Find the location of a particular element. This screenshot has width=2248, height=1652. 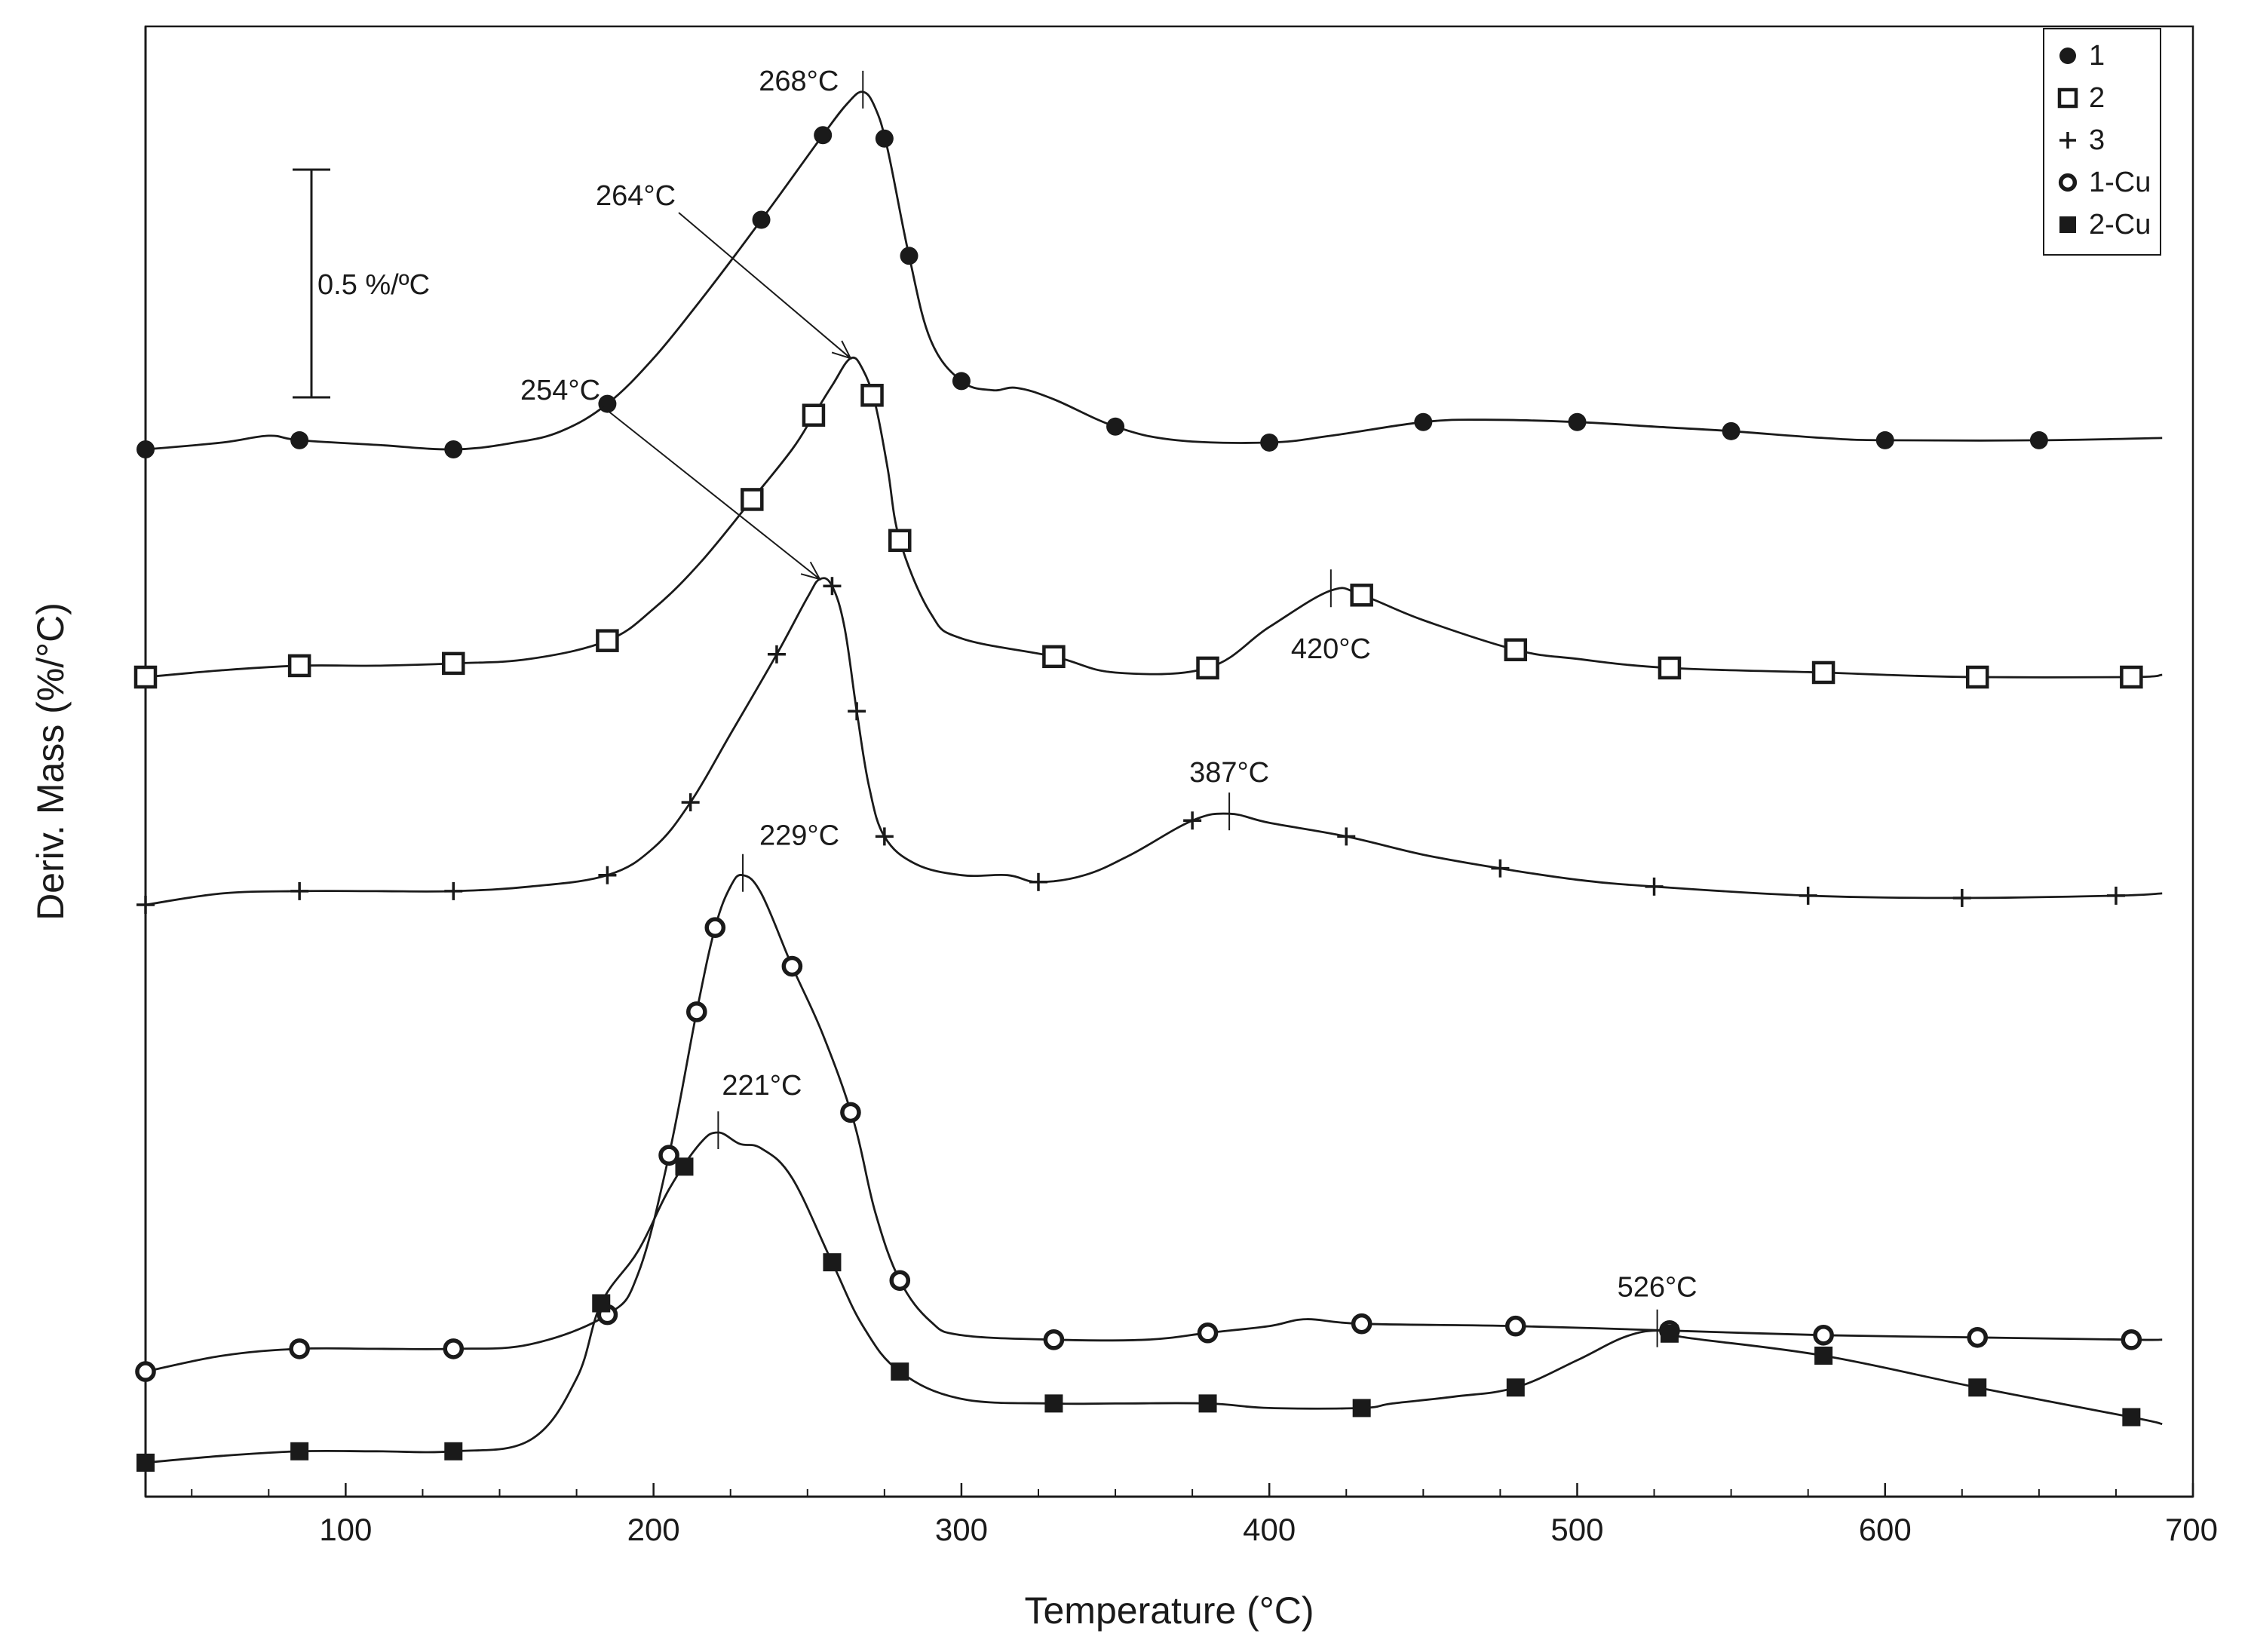

scale-bar: 0.5 %/ºC is located at coordinates (361, 284).